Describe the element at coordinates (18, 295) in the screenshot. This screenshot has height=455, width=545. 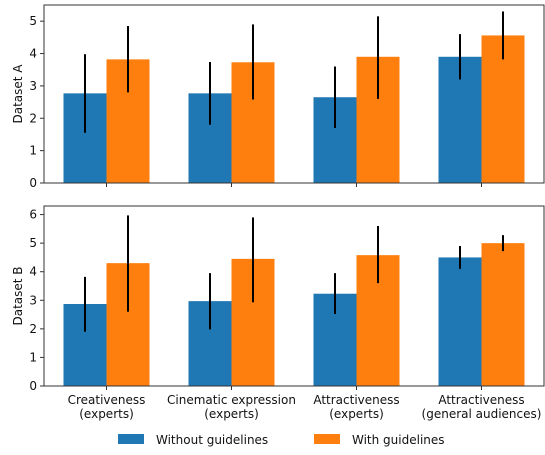
I see `y-axis-label: Dataset B` at that location.